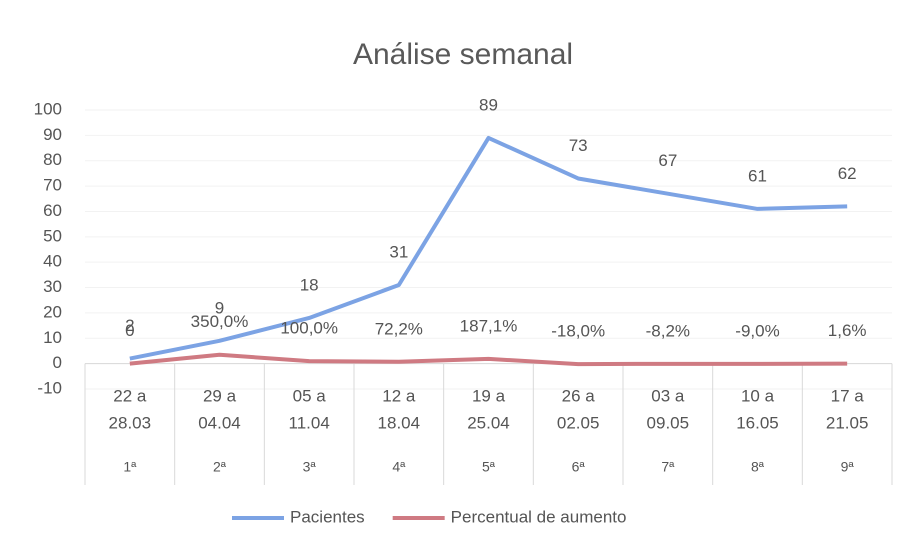 The height and width of the screenshot is (550, 907). I want to click on y-tick-label: 80, so click(52, 159).